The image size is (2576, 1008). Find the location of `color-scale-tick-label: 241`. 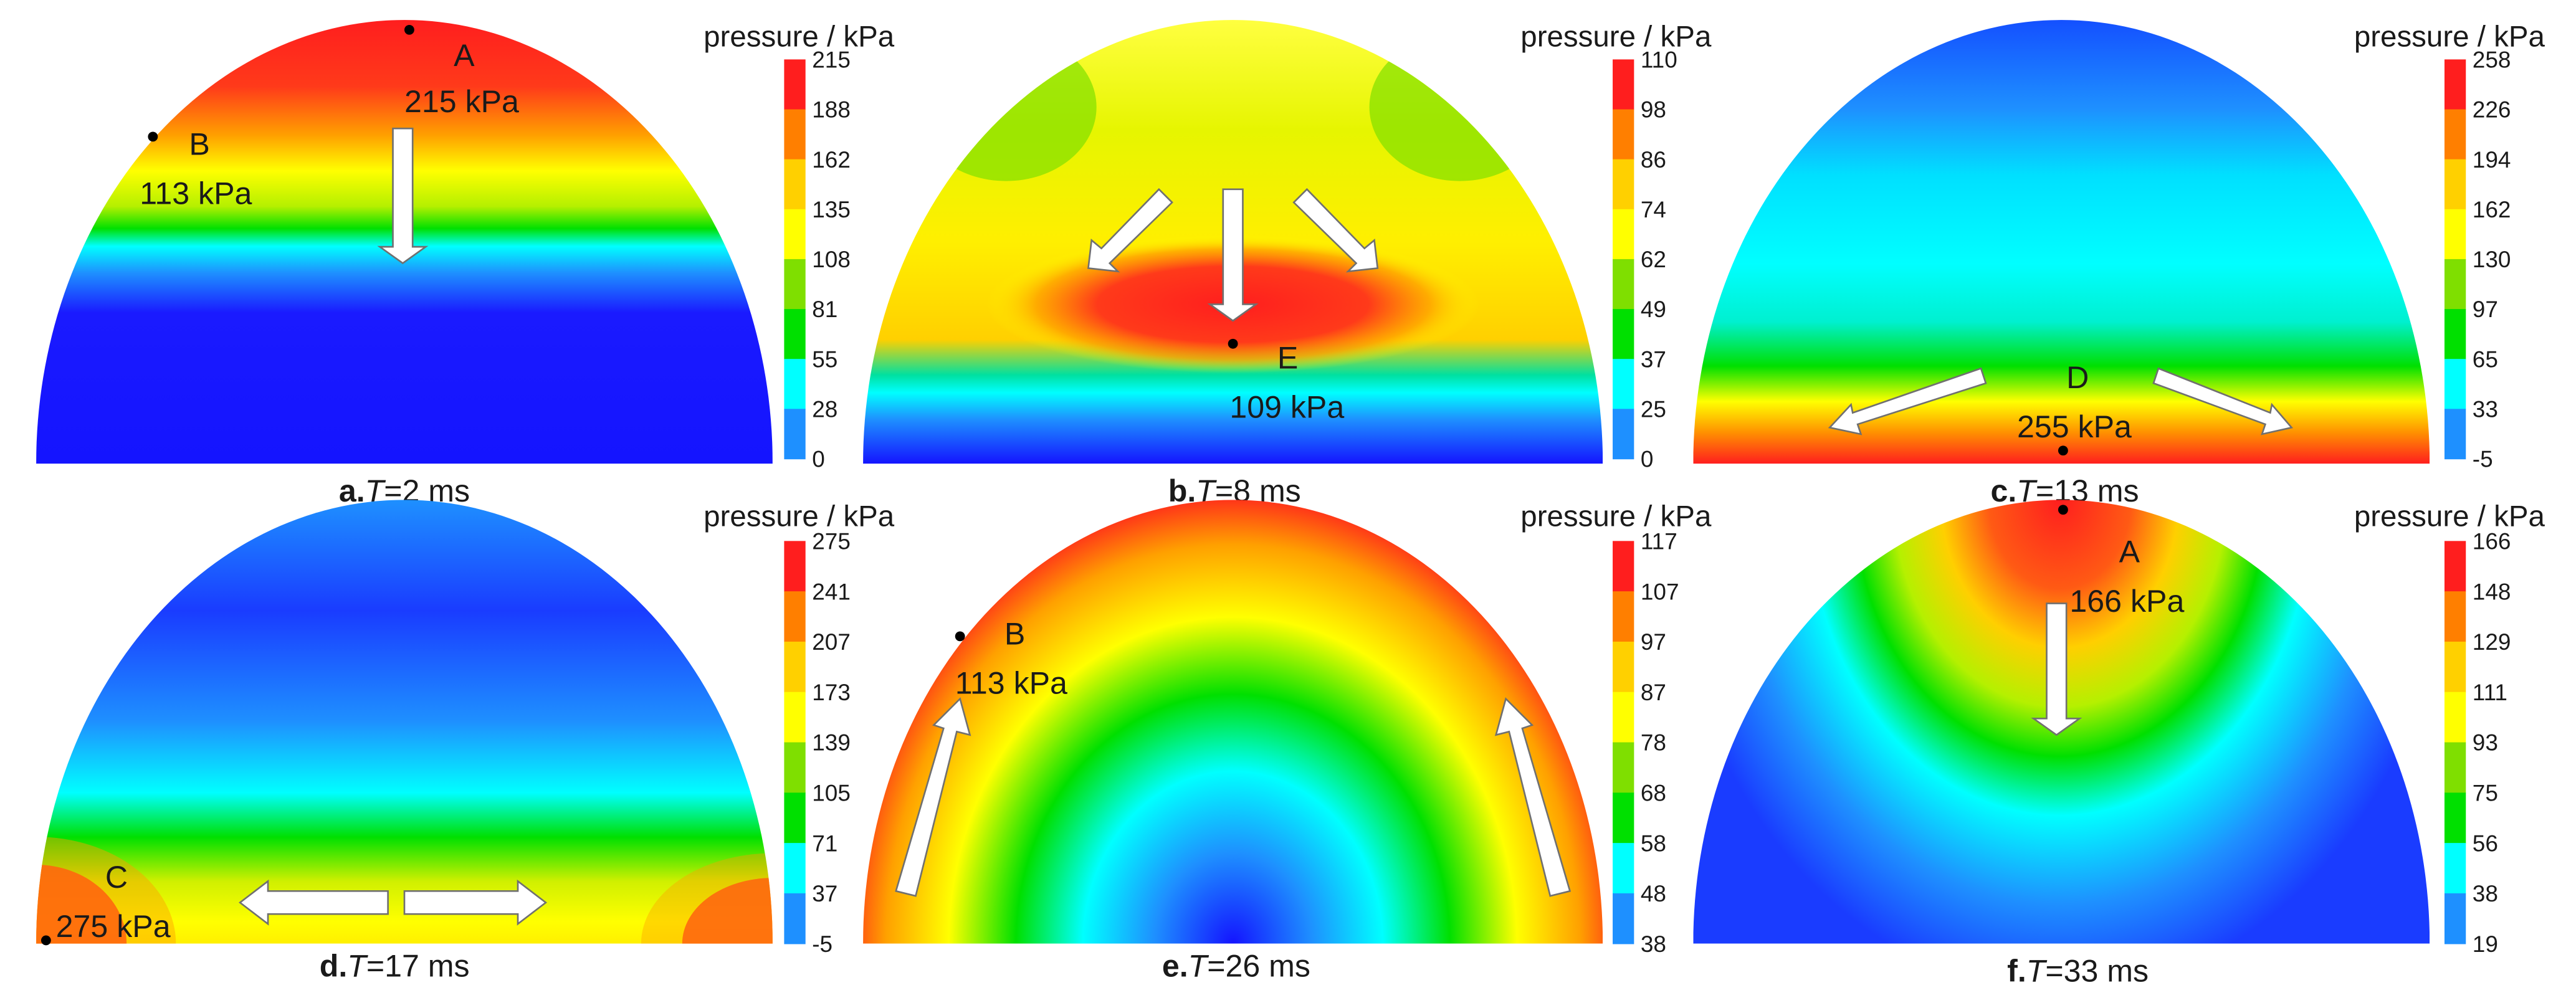

color-scale-tick-label: 241 is located at coordinates (831, 591).